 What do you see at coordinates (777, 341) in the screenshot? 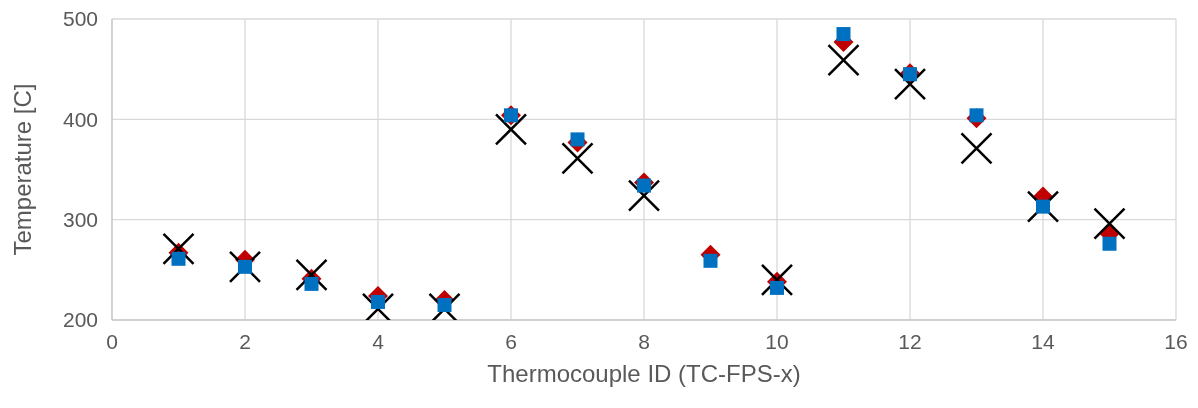
I see `x-tick-label: 10` at bounding box center [777, 341].